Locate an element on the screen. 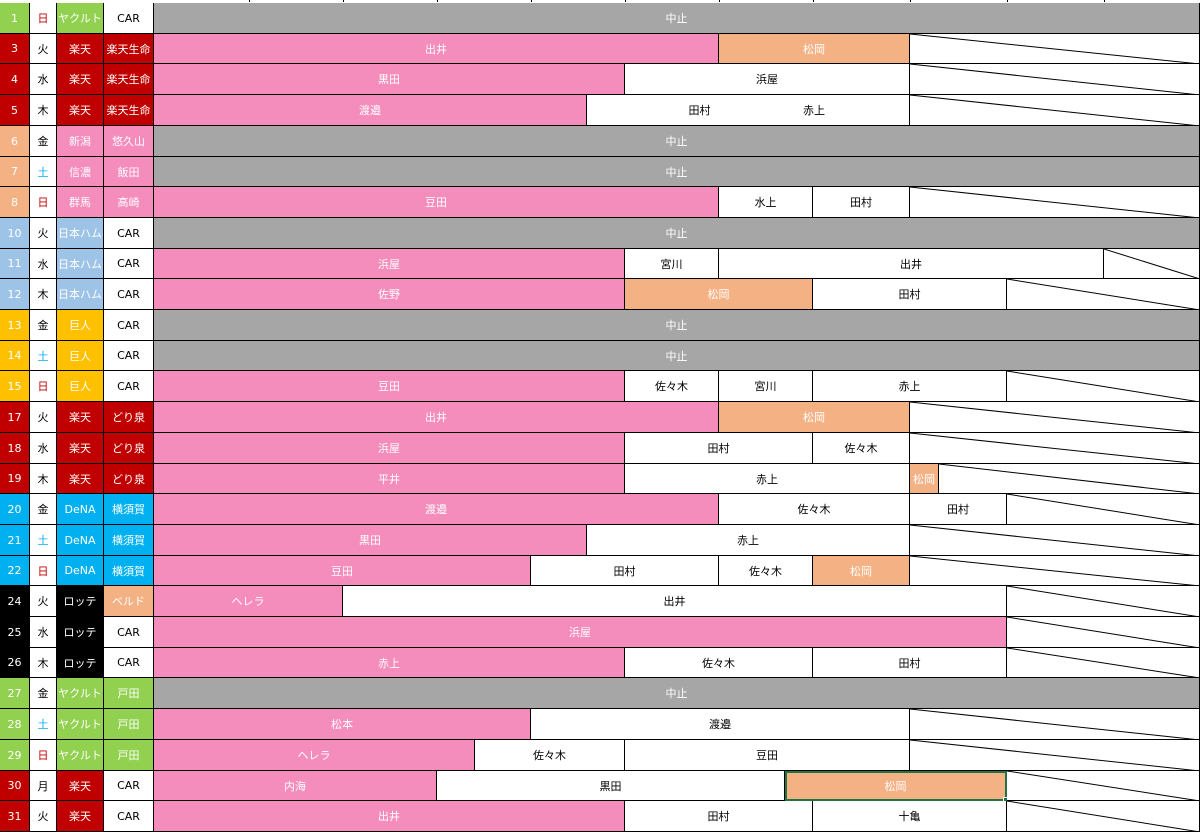 The width and height of the screenshot is (1200, 832). day-cell: 10 is located at coordinates (15, 233).